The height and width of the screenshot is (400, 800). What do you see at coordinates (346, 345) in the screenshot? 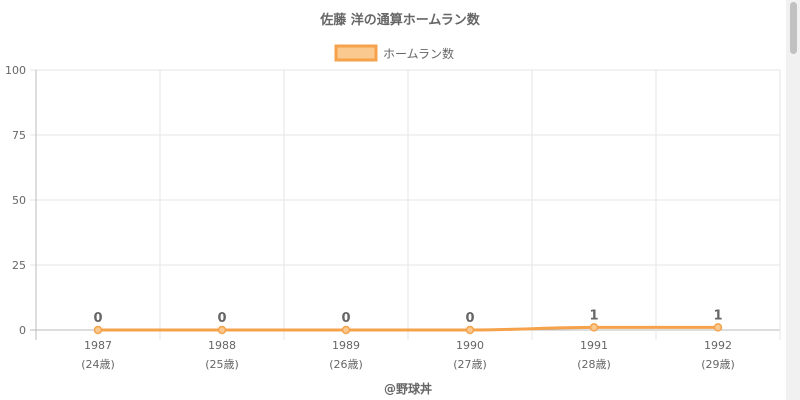
I see `x-tick-label: 1989` at bounding box center [346, 345].